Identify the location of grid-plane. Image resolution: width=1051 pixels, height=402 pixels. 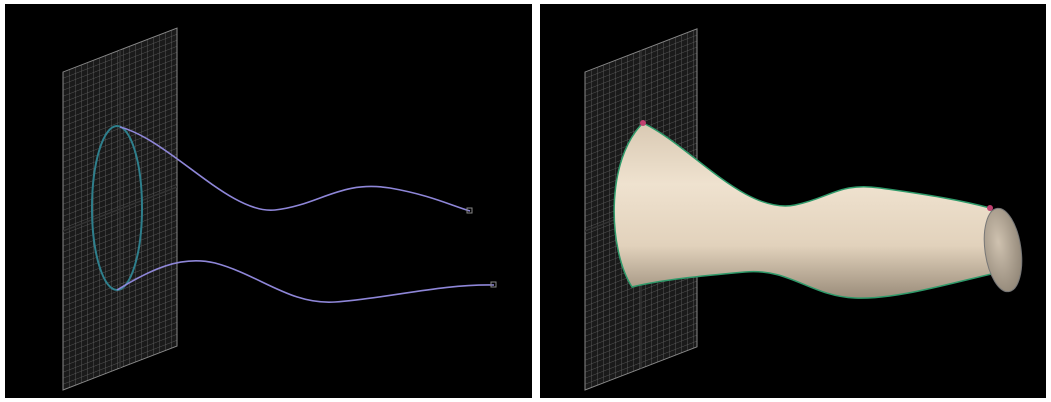
(120, 209).